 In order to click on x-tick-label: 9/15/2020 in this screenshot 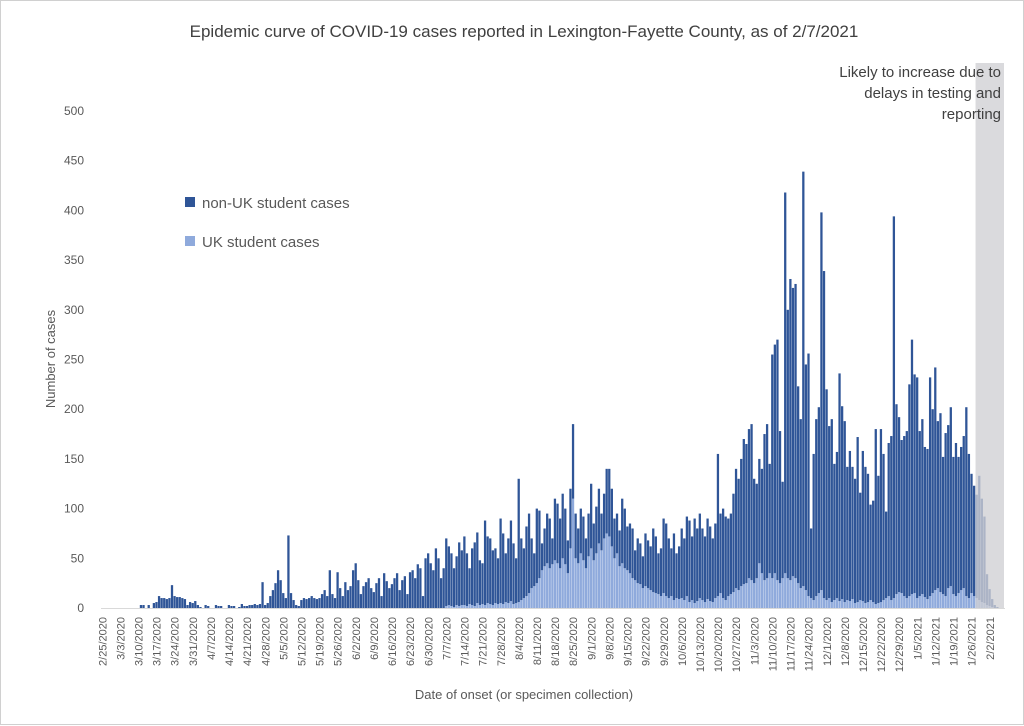, I will do `click(629, 641)`.